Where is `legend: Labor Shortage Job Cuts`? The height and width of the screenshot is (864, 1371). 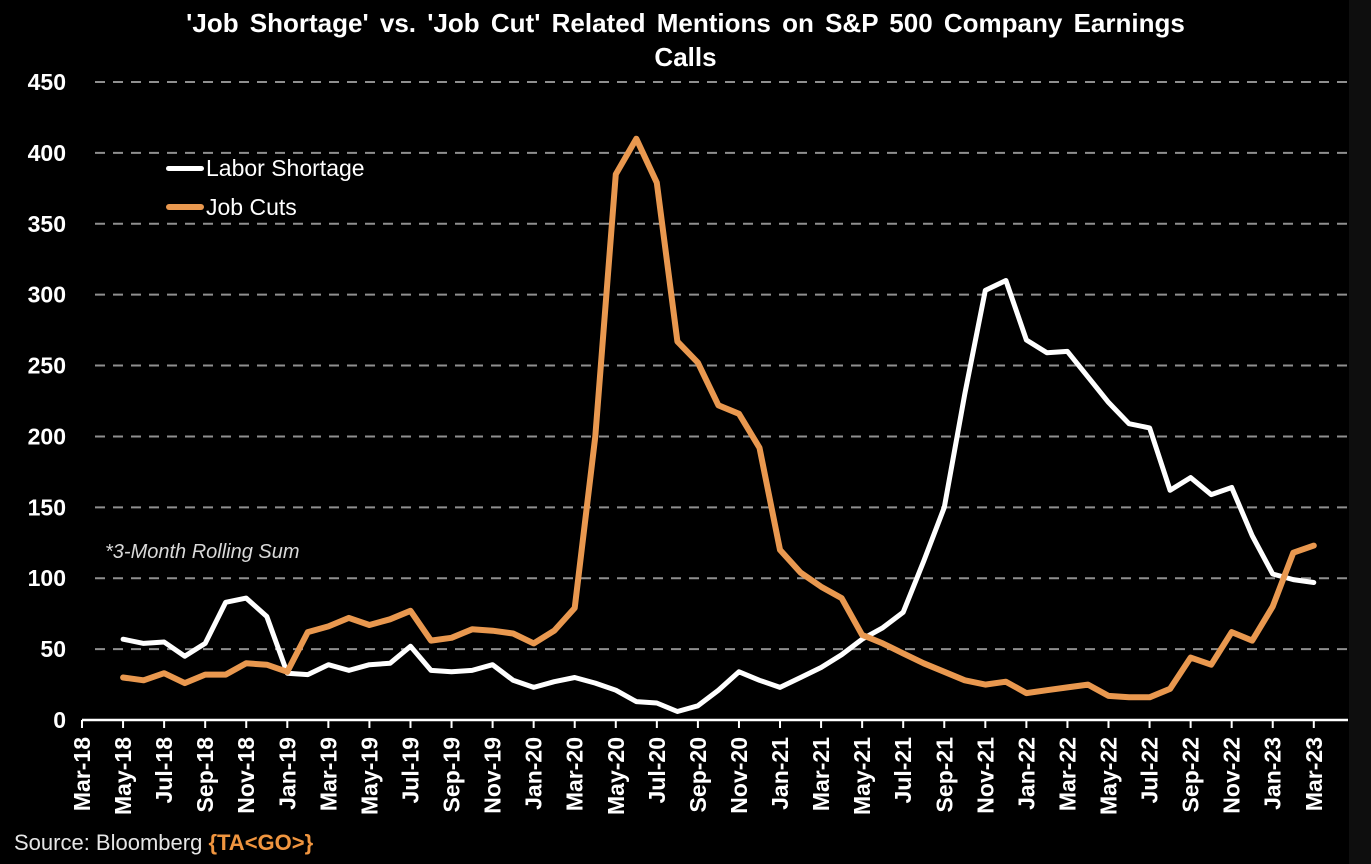 legend: Labor Shortage Job Cuts is located at coordinates (265, 194).